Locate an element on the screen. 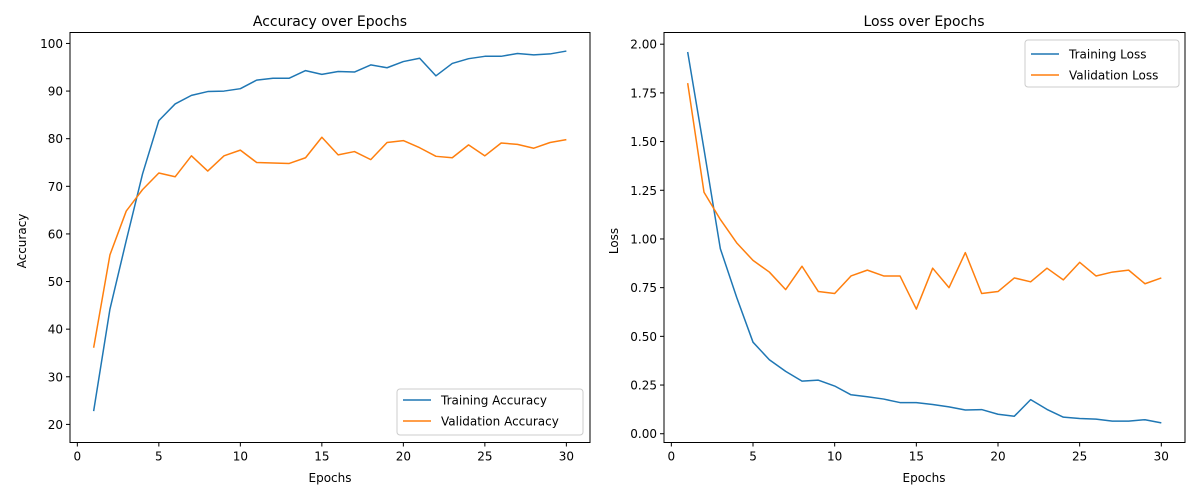 This screenshot has height=500, width=1200. accuracy-chart-title: Accuracy over Epochs is located at coordinates (330, 22).